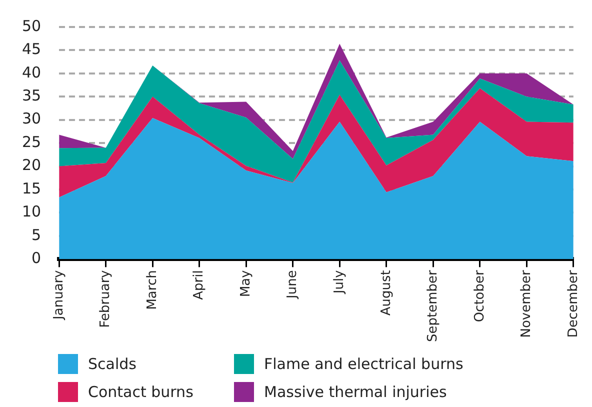 Image resolution: width=592 pixels, height=407 pixels. I want to click on y-tick-label: 50, so click(32, 25).